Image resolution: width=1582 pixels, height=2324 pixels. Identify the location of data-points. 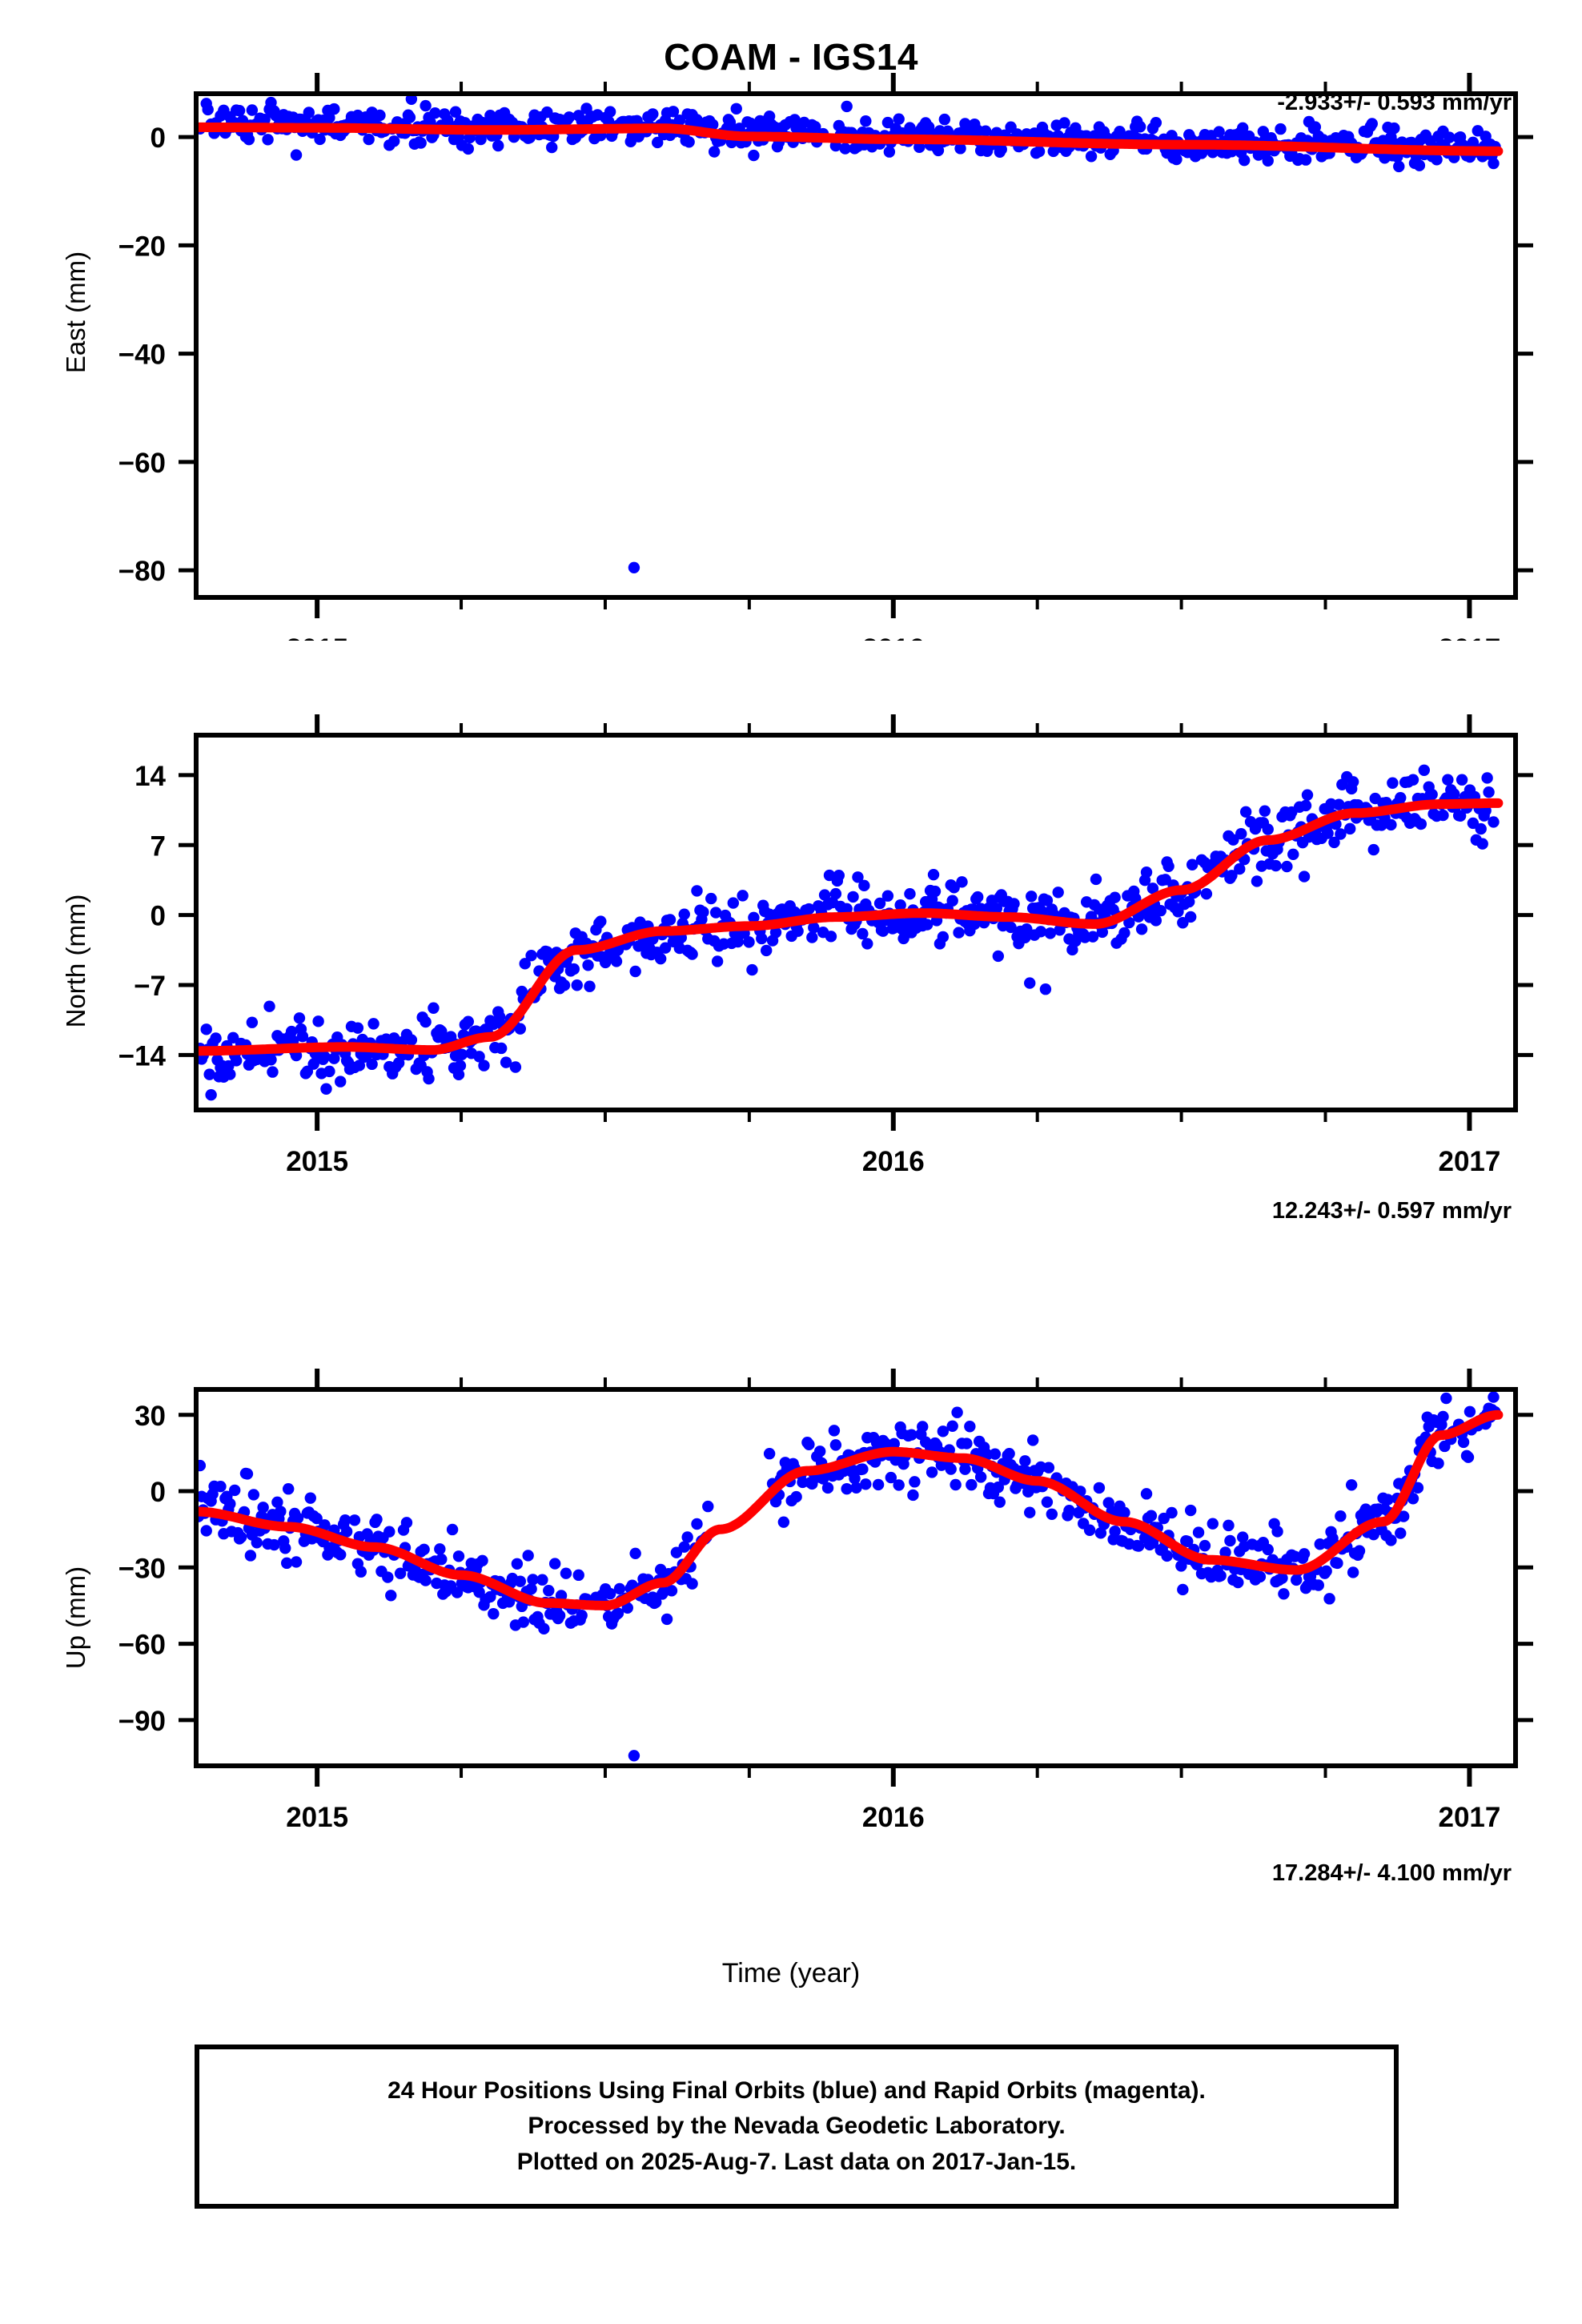
(850, 1577).